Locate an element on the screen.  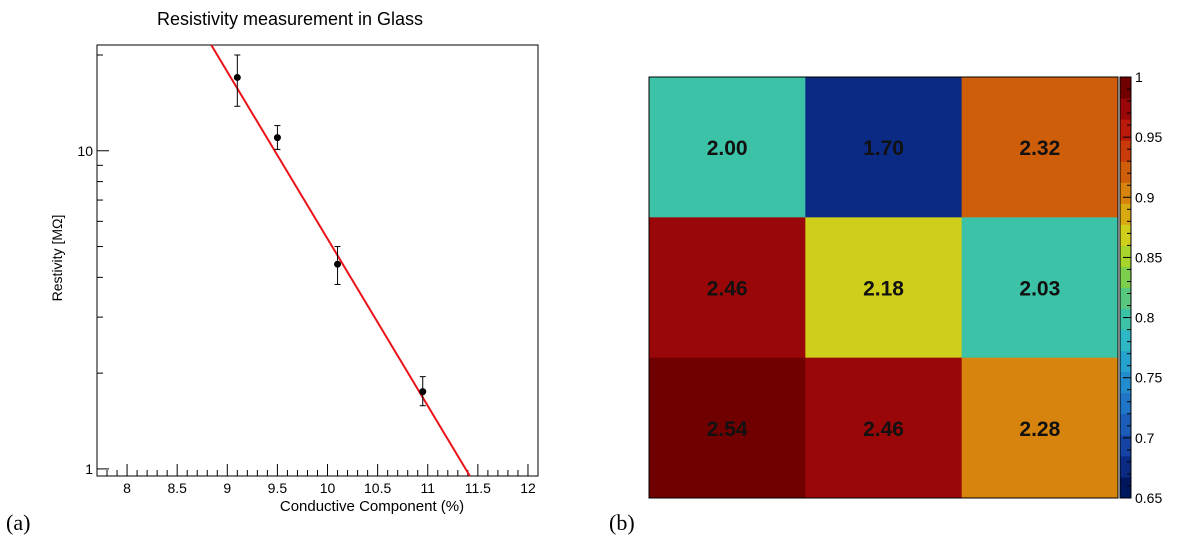
x-tick-labels: 8 8.5 9 9.5 10 10.5 11 11.5 12 is located at coordinates (329, 488).